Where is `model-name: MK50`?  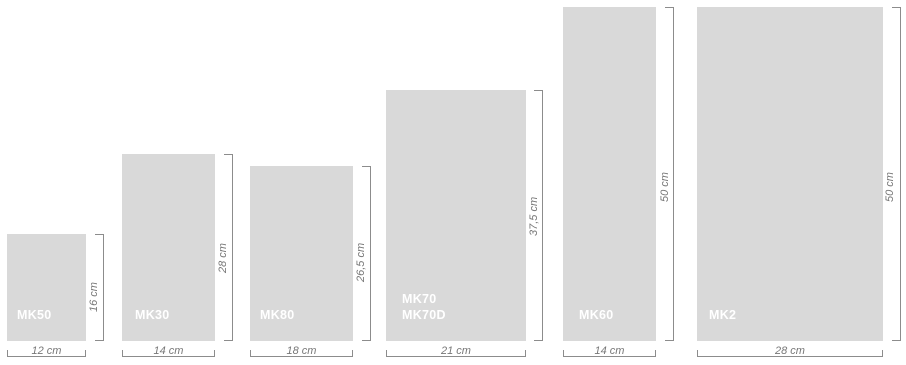 model-name: MK50 is located at coordinates (34, 315).